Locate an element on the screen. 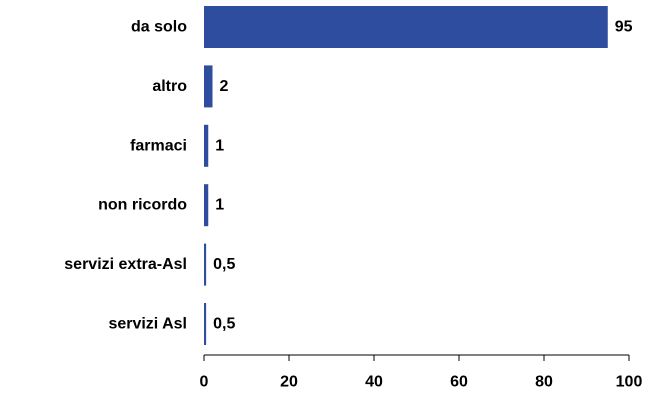  x-tick-label: 40 is located at coordinates (374, 382).